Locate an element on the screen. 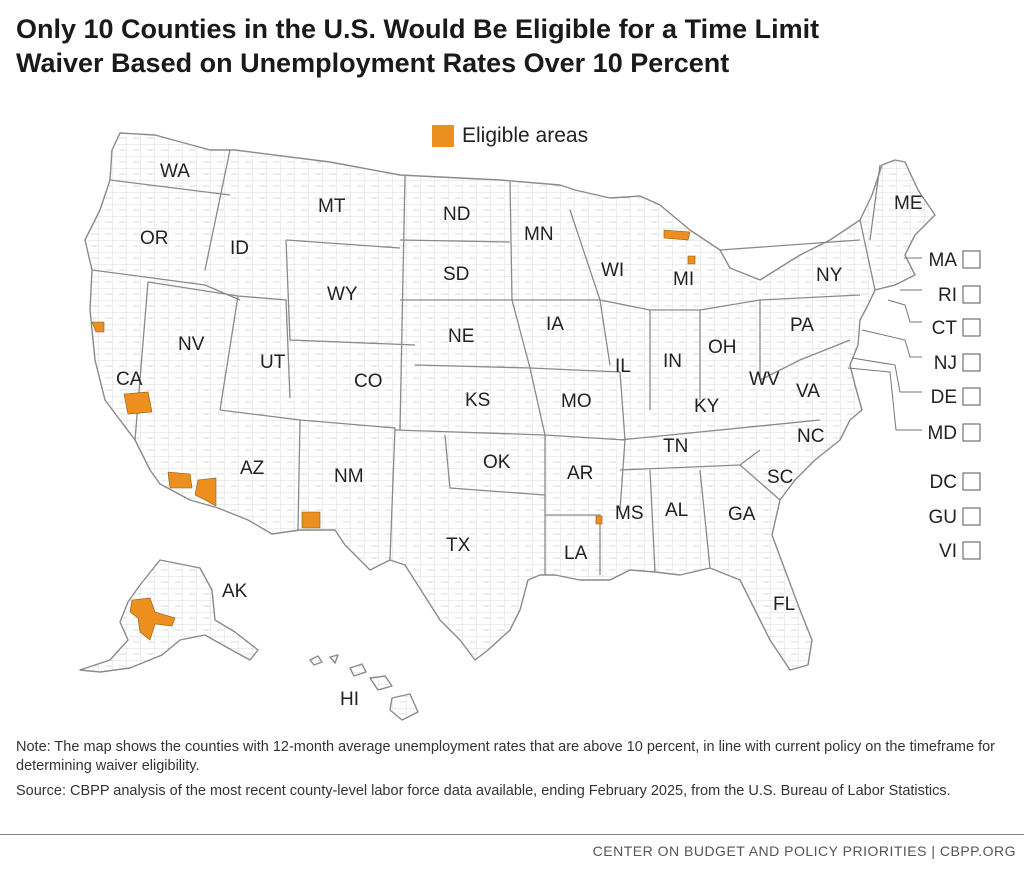 This screenshot has height=880, width=1024. legend: Eligible areas is located at coordinates (510, 136).